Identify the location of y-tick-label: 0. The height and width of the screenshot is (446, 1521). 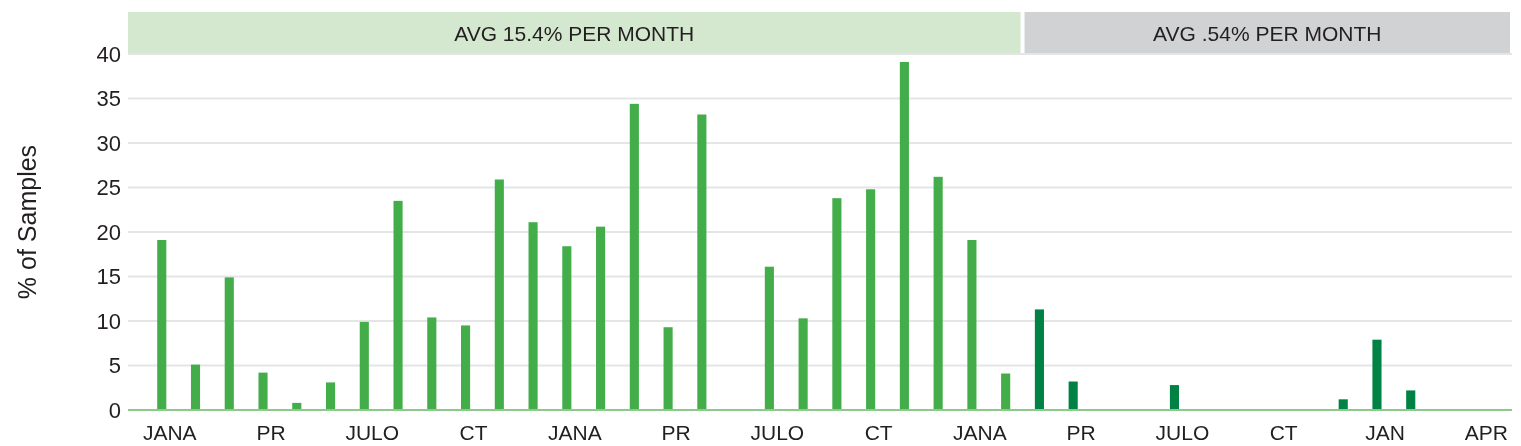
(114, 410).